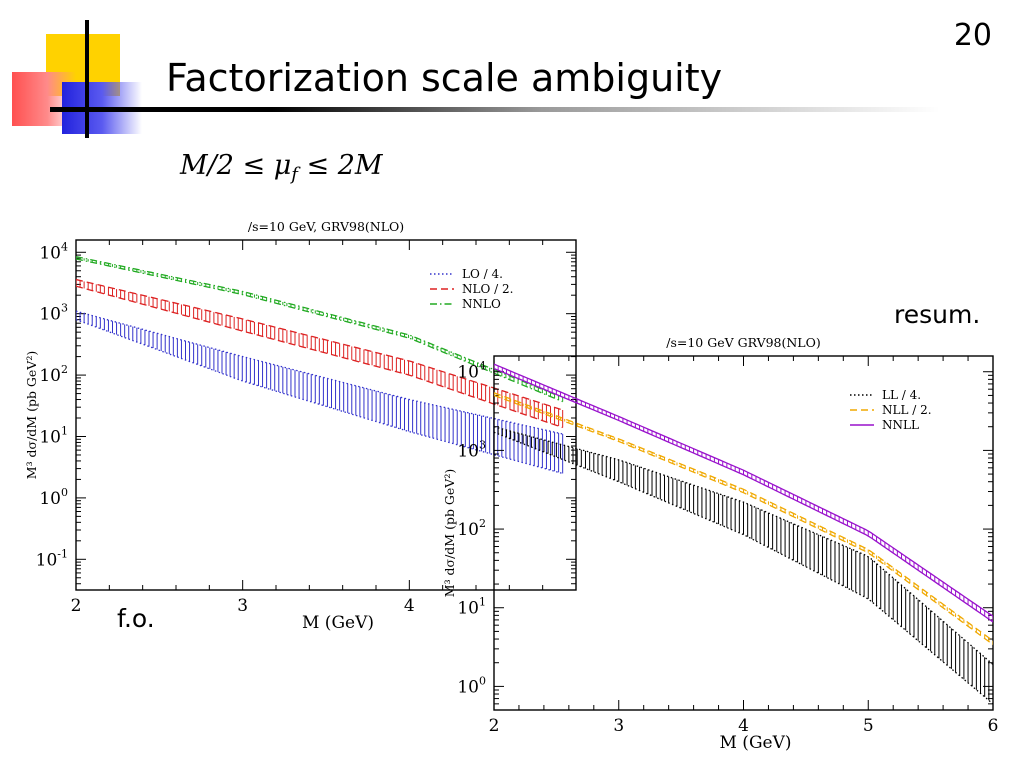  I want to click on left-x-tick-label: 3, so click(242, 606).